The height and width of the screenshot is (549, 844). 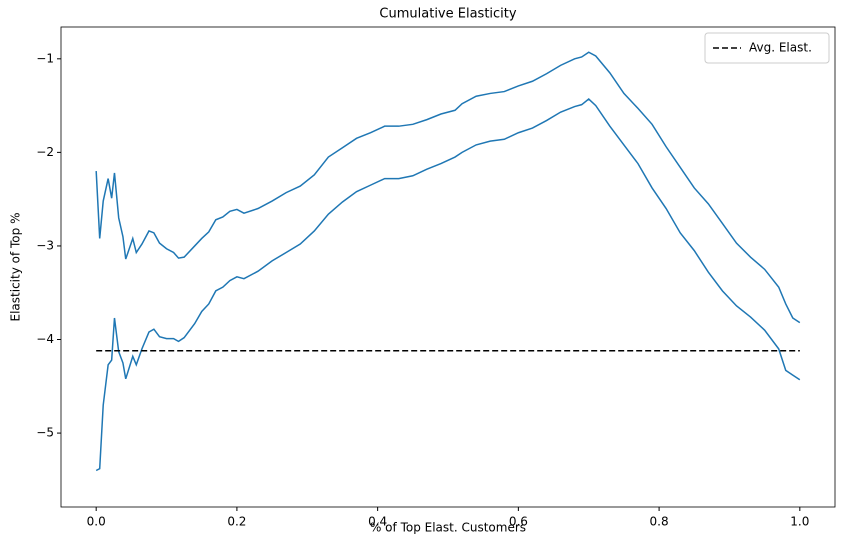 What do you see at coordinates (236, 522) in the screenshot?
I see `x-tick-label: 0.2` at bounding box center [236, 522].